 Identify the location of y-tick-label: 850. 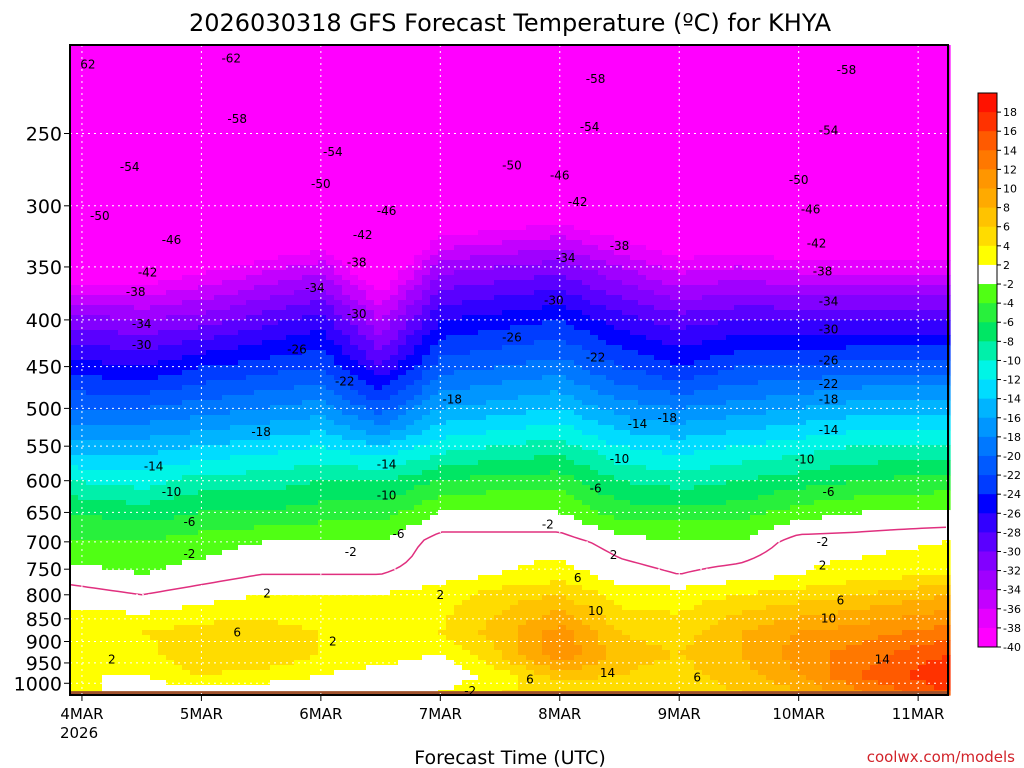
(44, 620).